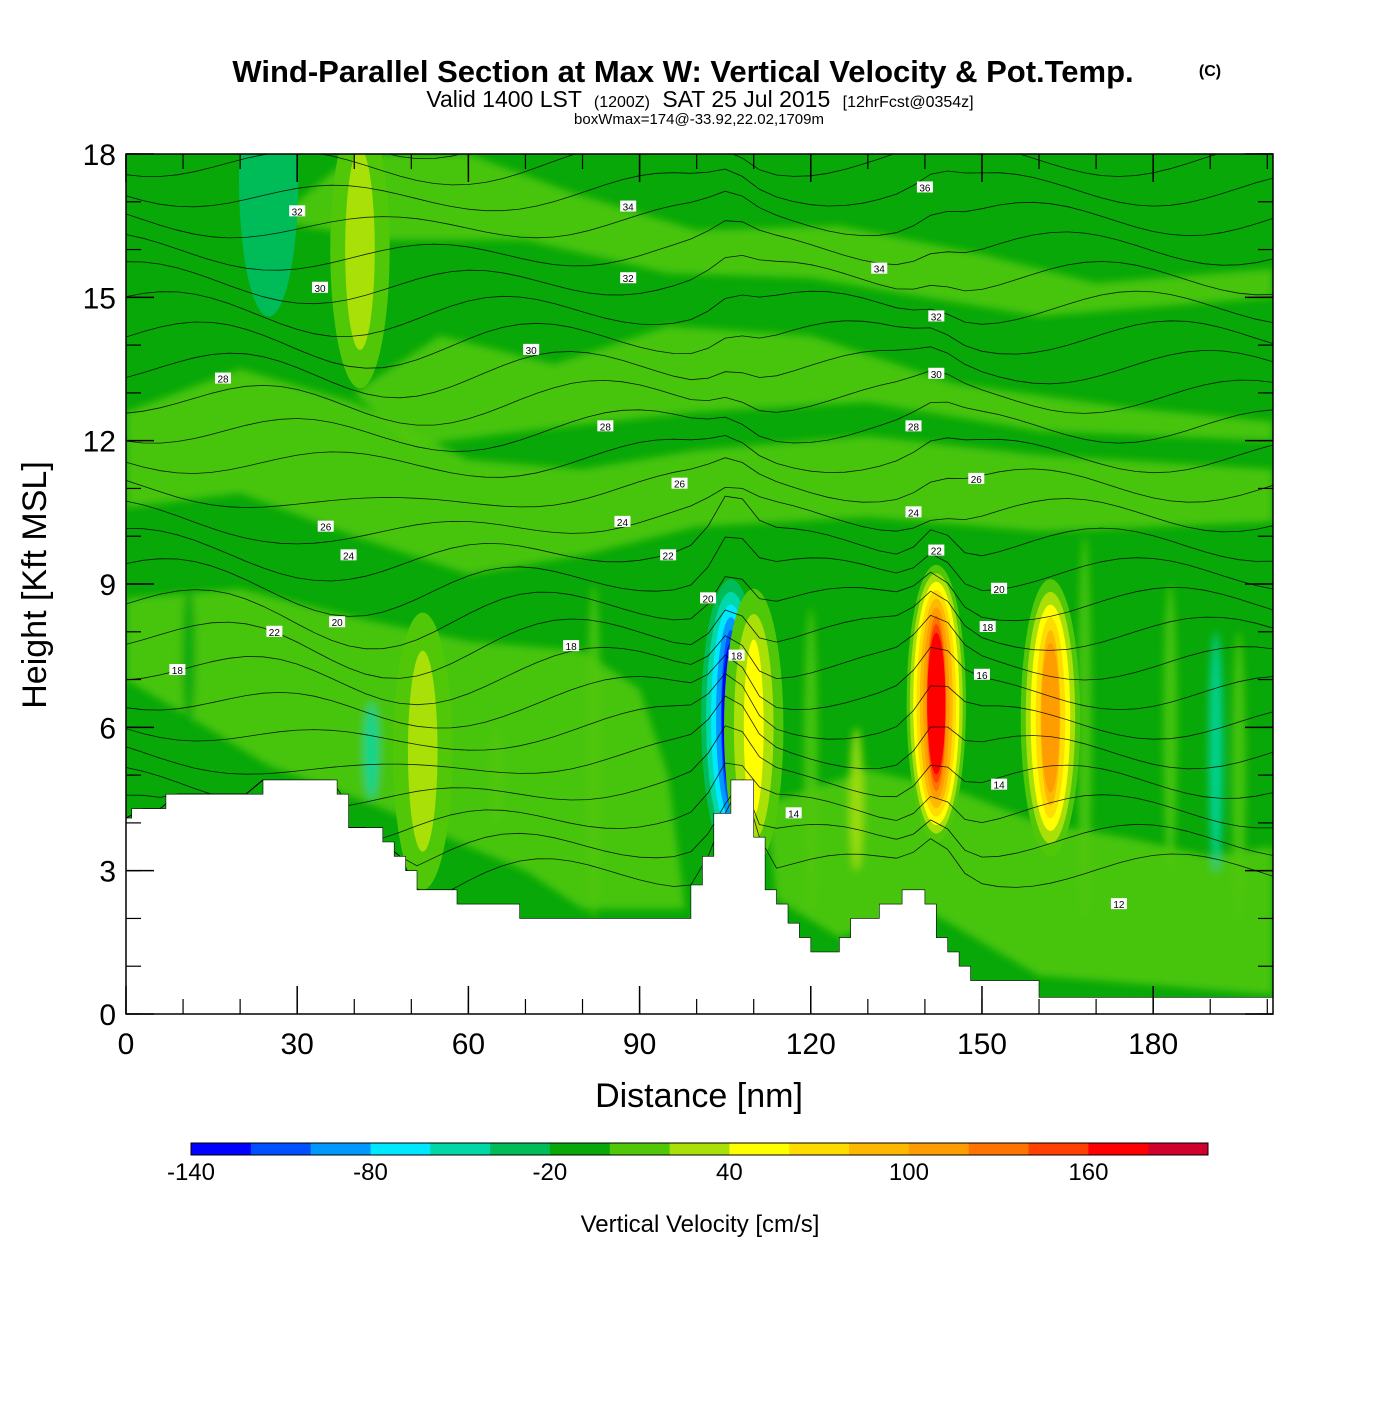 This screenshot has width=1400, height=1405. Describe the element at coordinates (622, 102) in the screenshot. I see `valid-utc: (1200Z)` at that location.